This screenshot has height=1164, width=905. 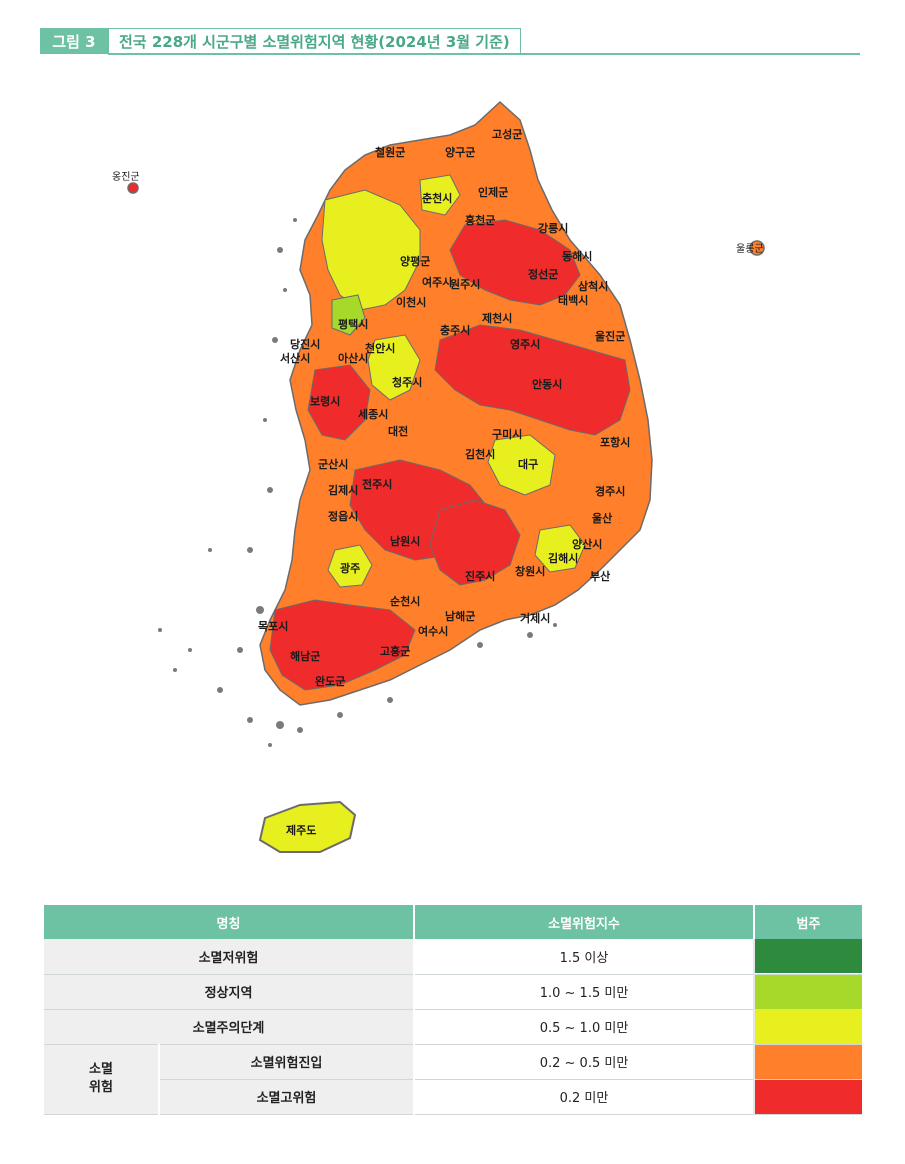 I want to click on swatch-caution, so click(x=808, y=1026).